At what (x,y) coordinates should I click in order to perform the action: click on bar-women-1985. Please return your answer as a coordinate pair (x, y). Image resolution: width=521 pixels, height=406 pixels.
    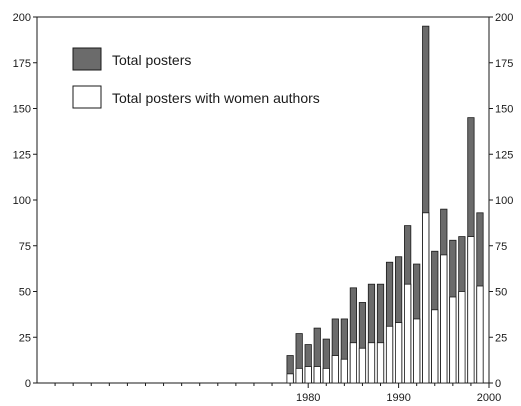
    Looking at the image, I should click on (353, 363).